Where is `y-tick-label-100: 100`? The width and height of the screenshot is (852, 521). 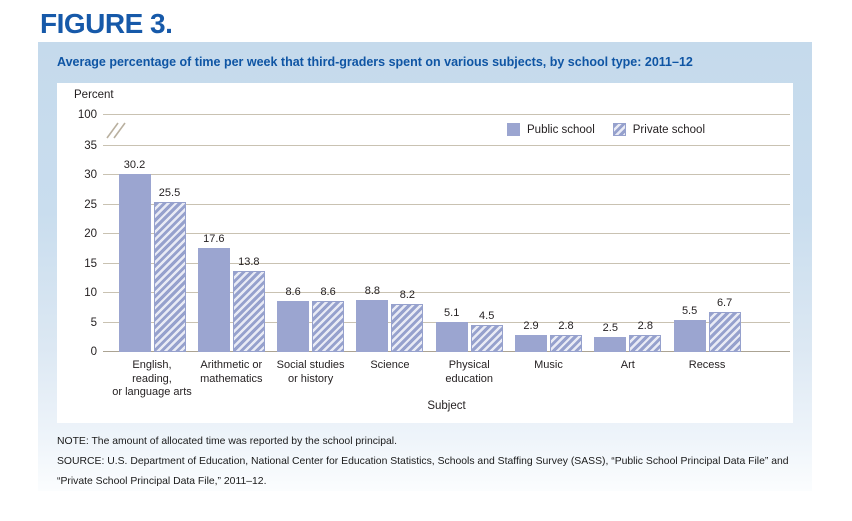
y-tick-label-100: 100 is located at coordinates (87, 115).